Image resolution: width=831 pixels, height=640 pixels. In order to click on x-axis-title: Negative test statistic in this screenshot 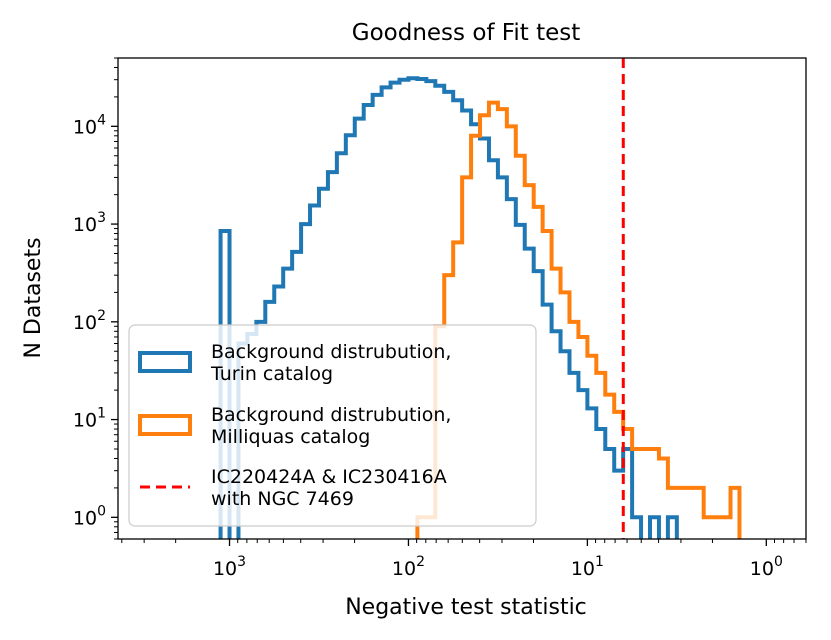, I will do `click(466, 607)`.